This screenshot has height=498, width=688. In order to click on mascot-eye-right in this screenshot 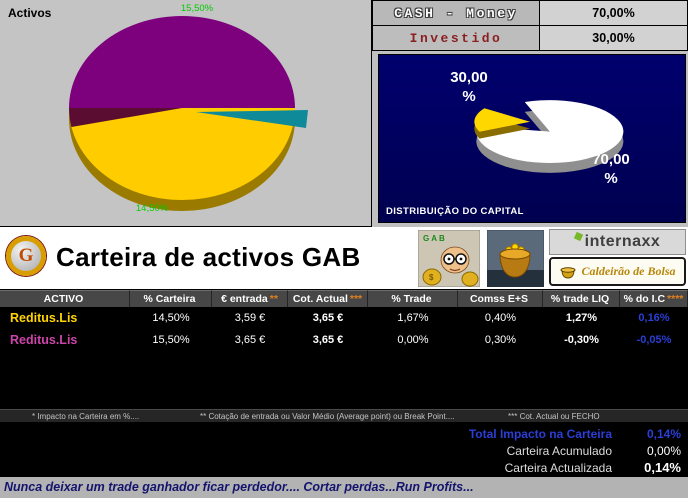, I will do `click(461, 259)`.